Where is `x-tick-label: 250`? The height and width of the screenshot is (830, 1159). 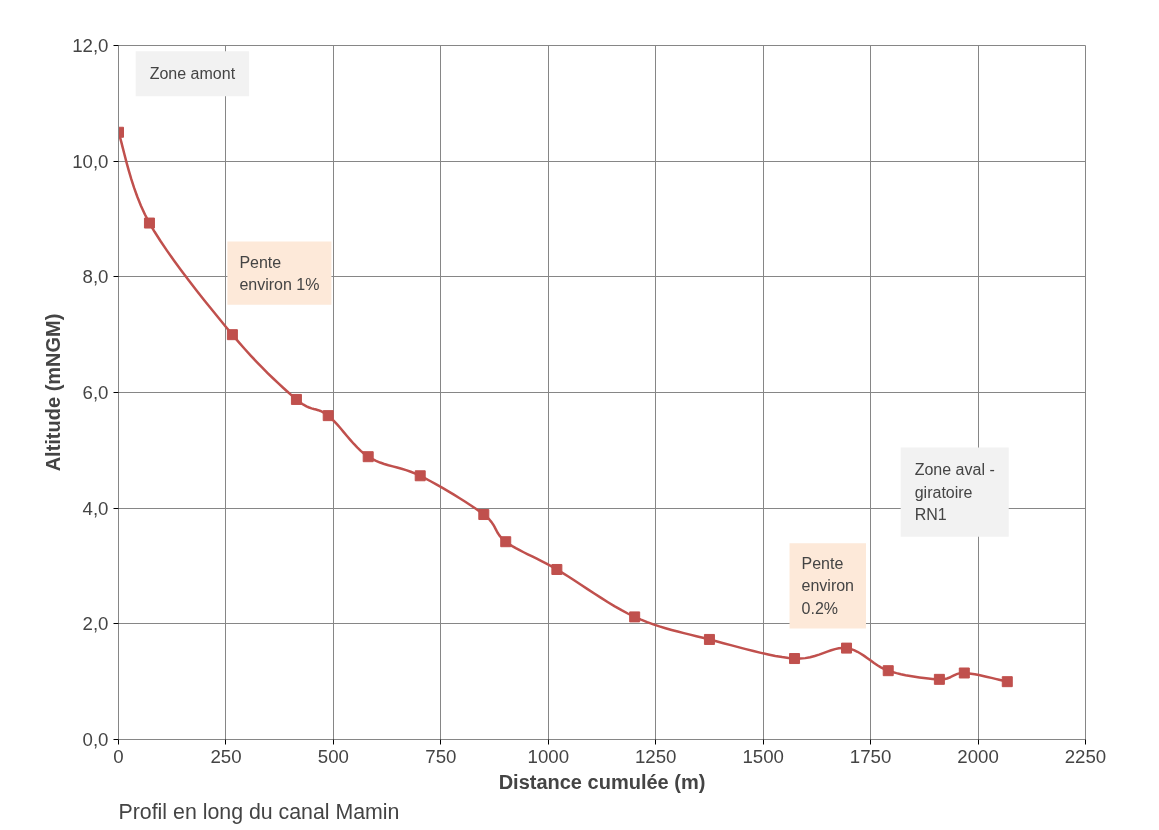
x-tick-label: 250 is located at coordinates (226, 756).